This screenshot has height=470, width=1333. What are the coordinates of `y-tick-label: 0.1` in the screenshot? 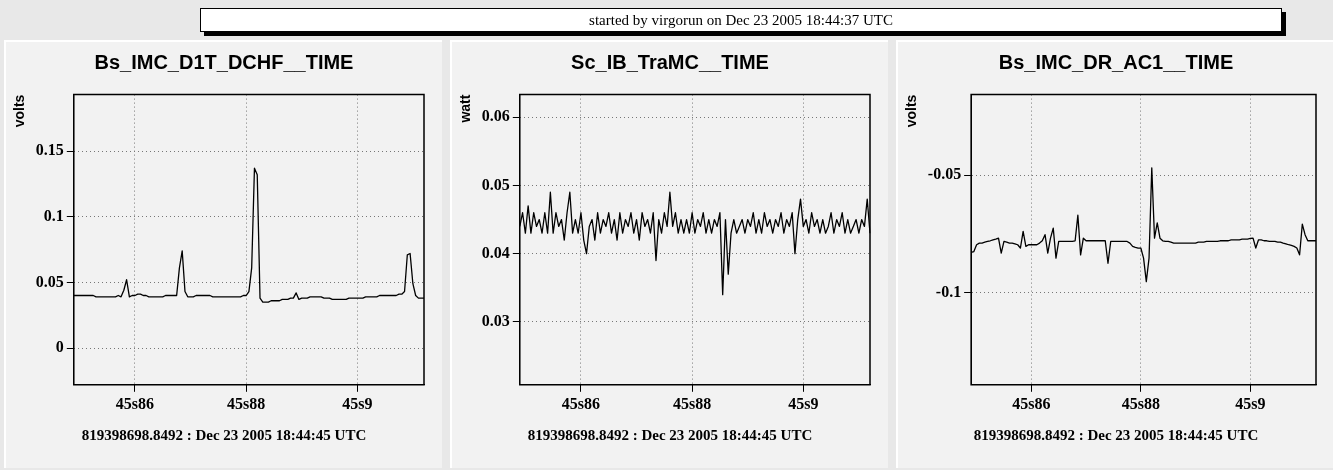 It's located at (53, 215).